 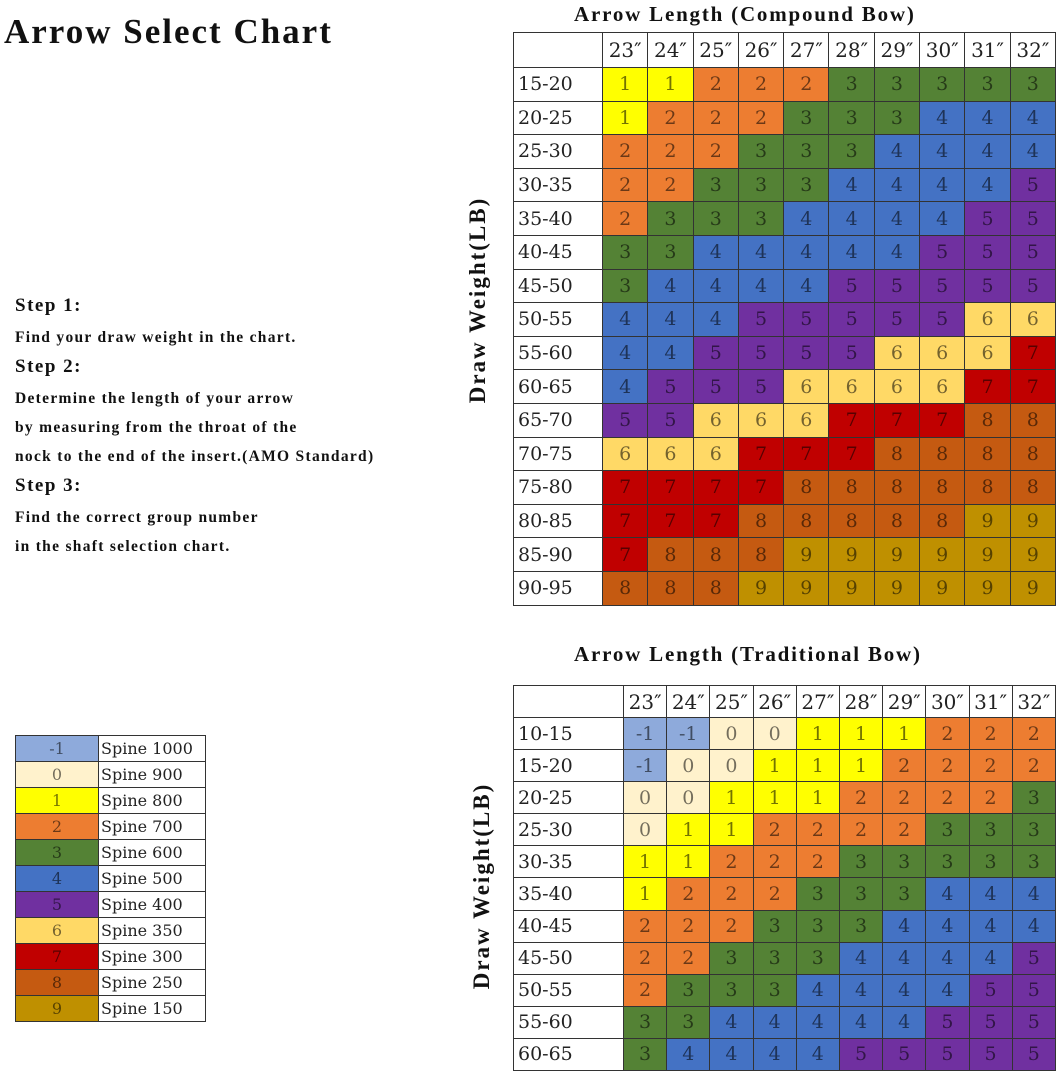 I want to click on table-row: 75-80 7 7 7 7 8 8 8 8 8 8, so click(x=785, y=487).